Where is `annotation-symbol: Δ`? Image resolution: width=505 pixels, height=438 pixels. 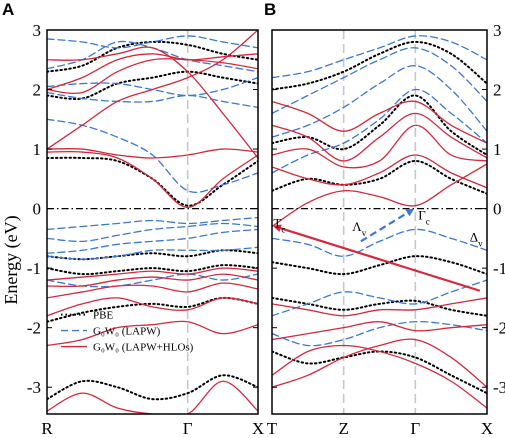
annotation-symbol: Δ is located at coordinates (474, 236).